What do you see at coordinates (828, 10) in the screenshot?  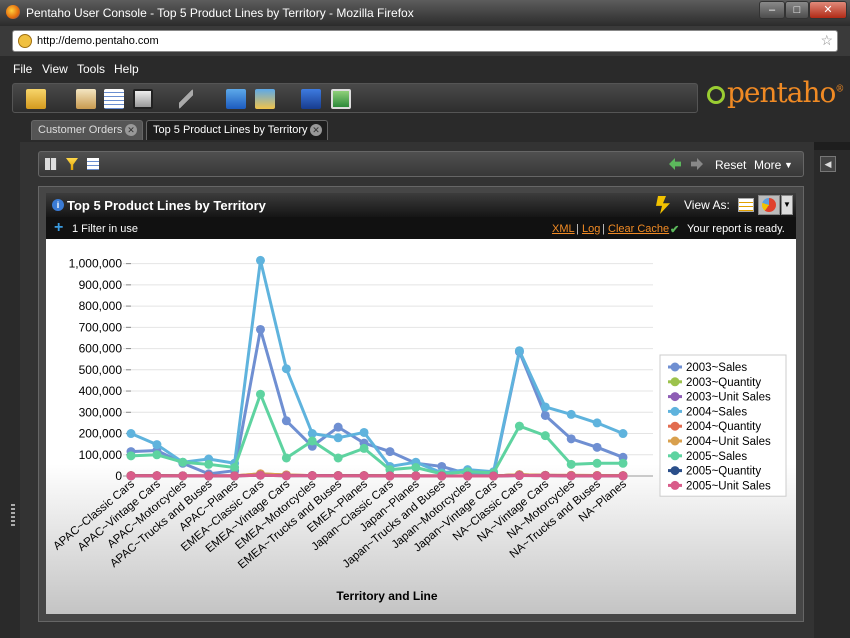 I see `close-window-button: ✕` at bounding box center [828, 10].